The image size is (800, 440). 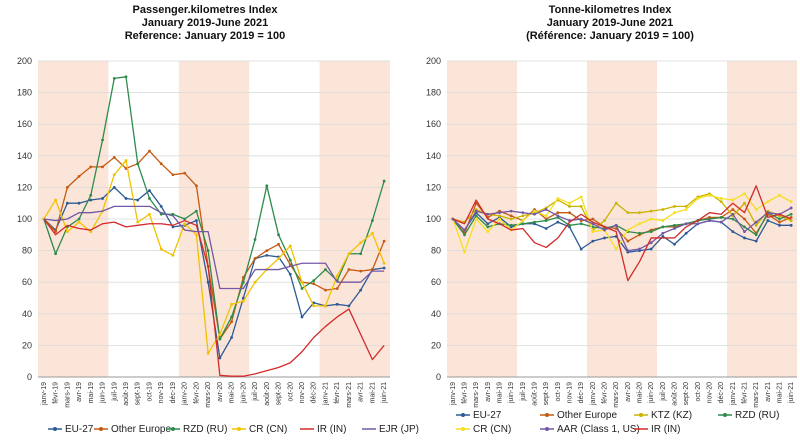 What do you see at coordinates (640, 393) in the screenshot?
I see `right-x-tick-label: mai-20` at bounding box center [640, 393].